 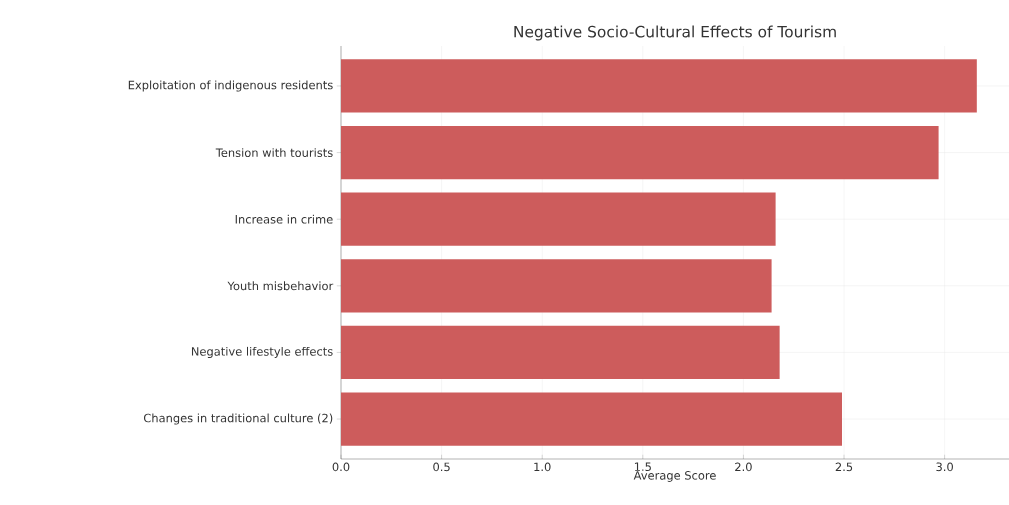 I want to click on y-tick-label: Negative lifestyle effects, so click(x=262, y=352).